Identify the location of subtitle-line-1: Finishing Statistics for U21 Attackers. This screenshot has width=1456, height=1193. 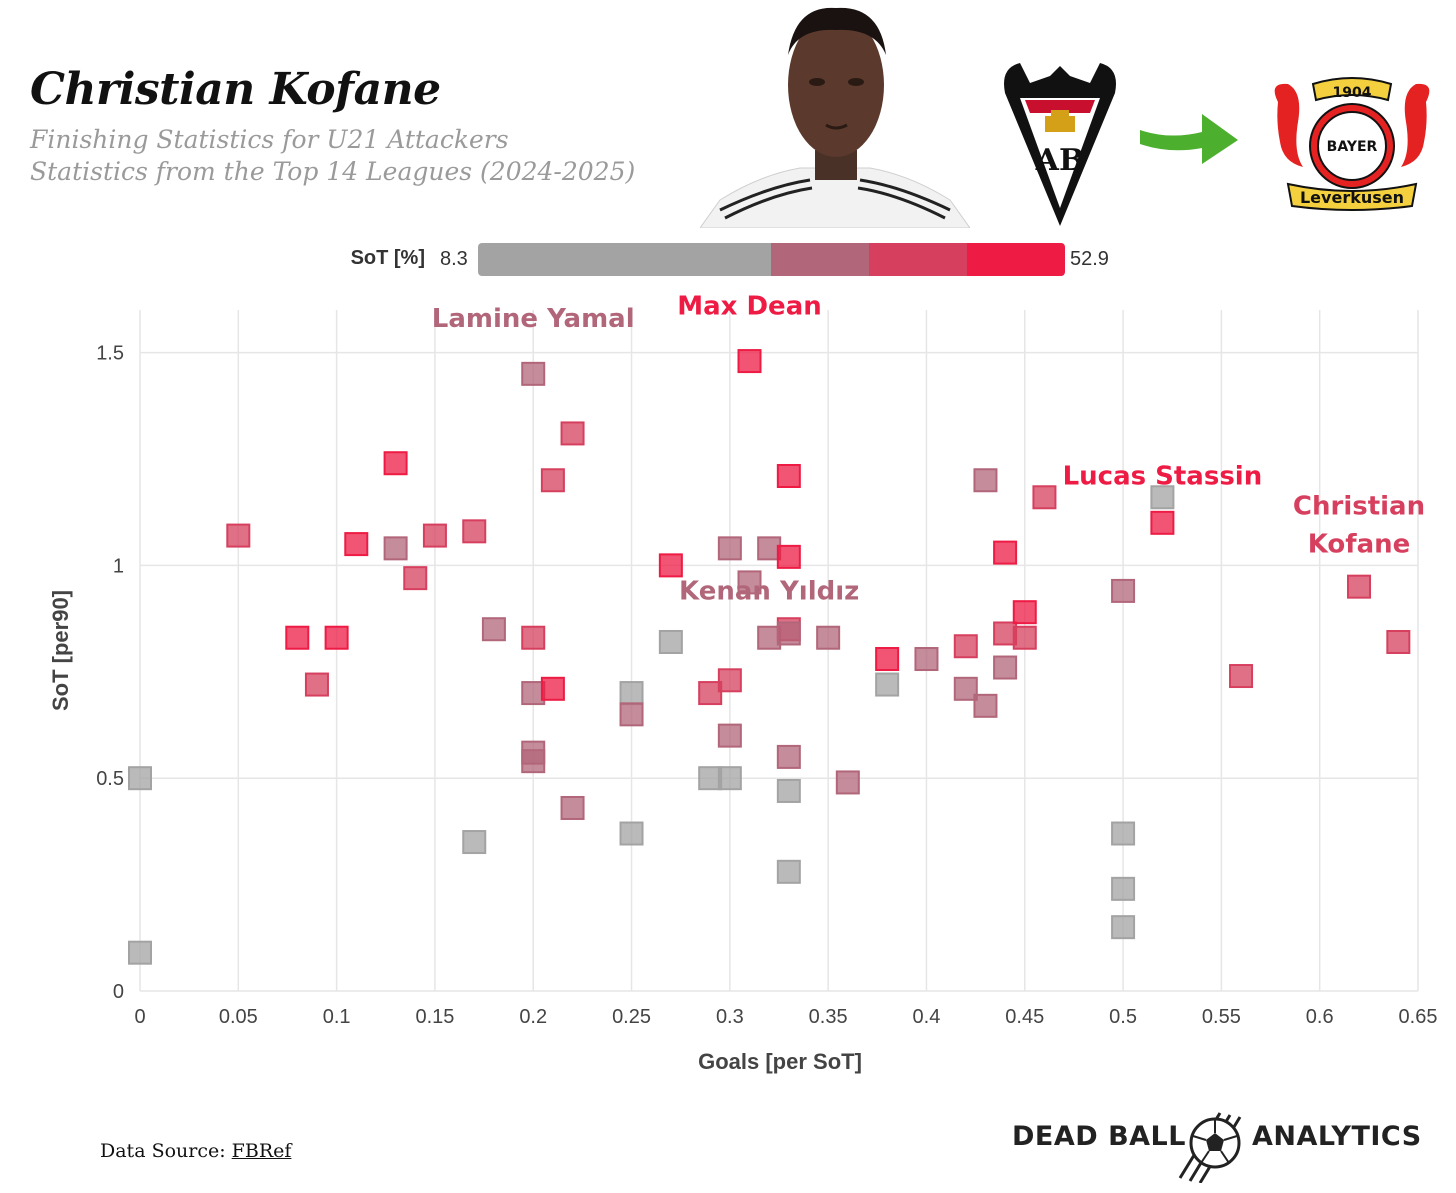
(269, 139).